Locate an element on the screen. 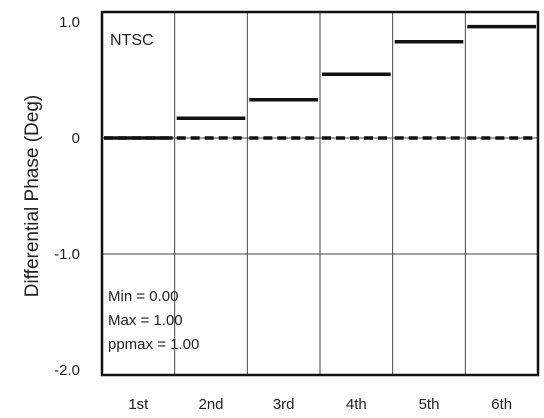 Image resolution: width=544 pixels, height=418 pixels. y-tick-label-3: -2.0 is located at coordinates (67, 370).